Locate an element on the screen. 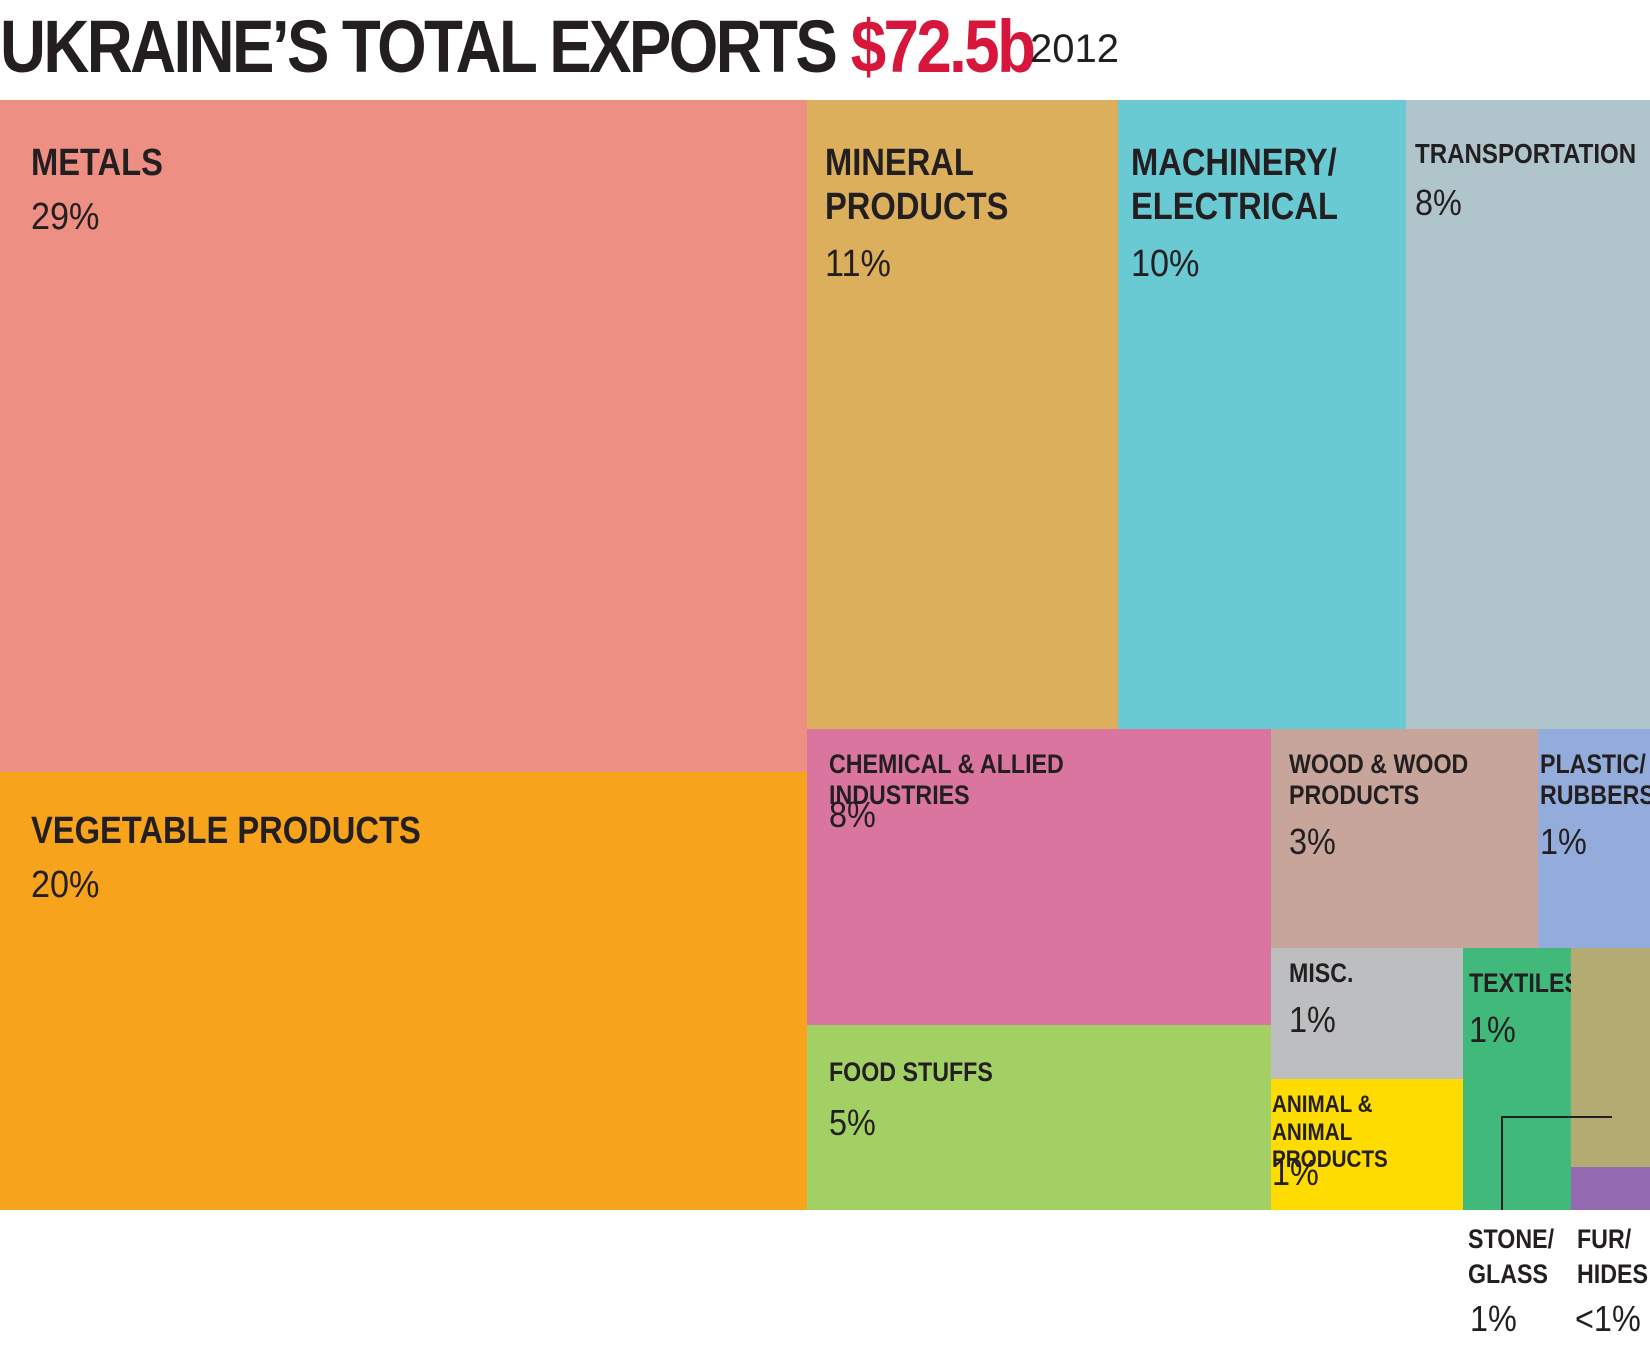  tile-label-transportation: TRANSPORTATION is located at coordinates (1526, 153).